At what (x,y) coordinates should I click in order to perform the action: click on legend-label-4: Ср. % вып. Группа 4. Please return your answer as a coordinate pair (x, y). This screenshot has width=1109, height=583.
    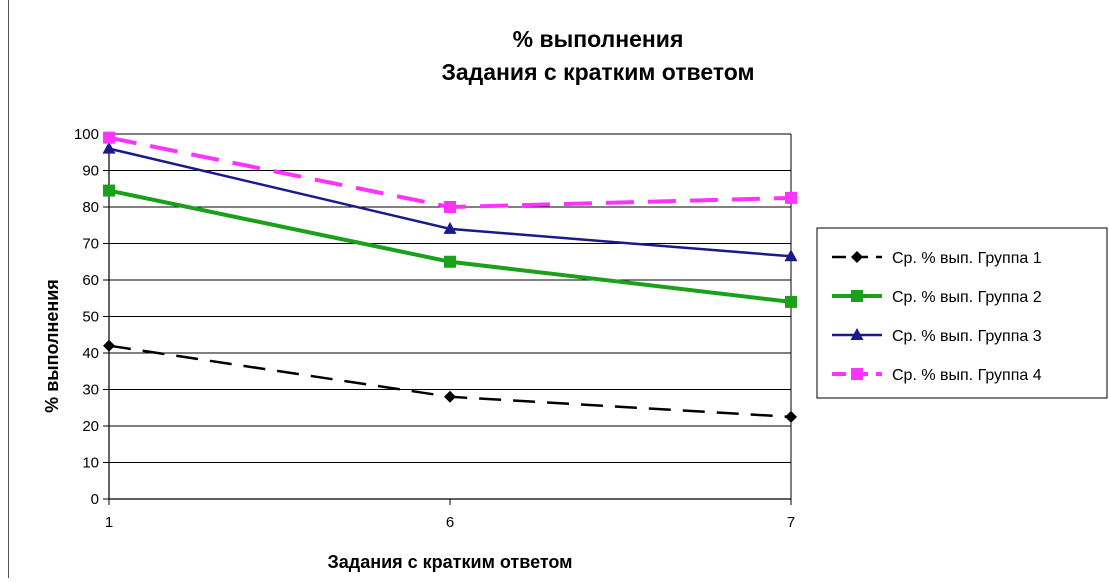
    Looking at the image, I should click on (967, 375).